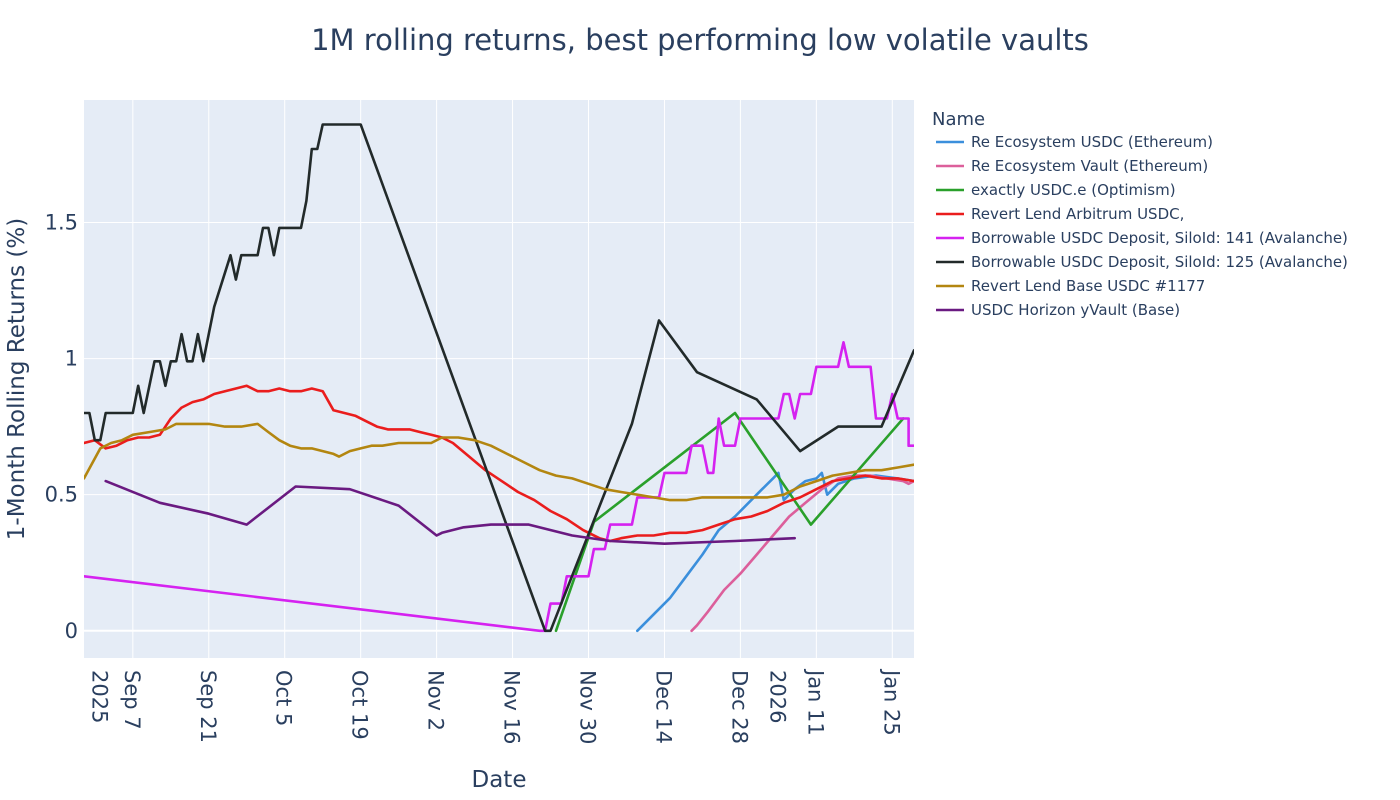 This screenshot has width=1400, height=800. Describe the element at coordinates (1089, 166) in the screenshot. I see `legend-label: Re Ecosystem Vault (Ethereum)` at that location.